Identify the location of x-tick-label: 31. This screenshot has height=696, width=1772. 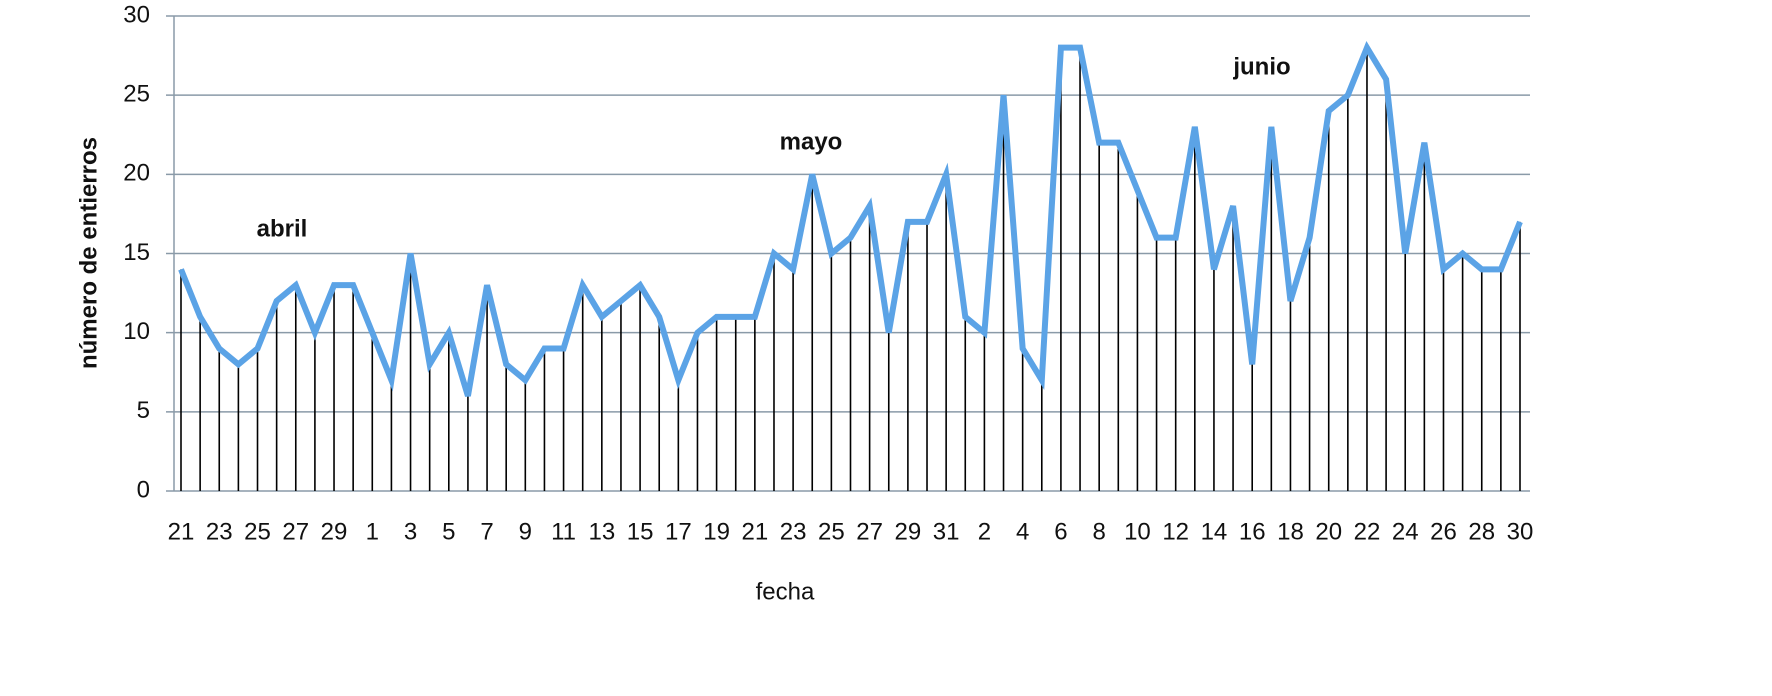
(946, 531).